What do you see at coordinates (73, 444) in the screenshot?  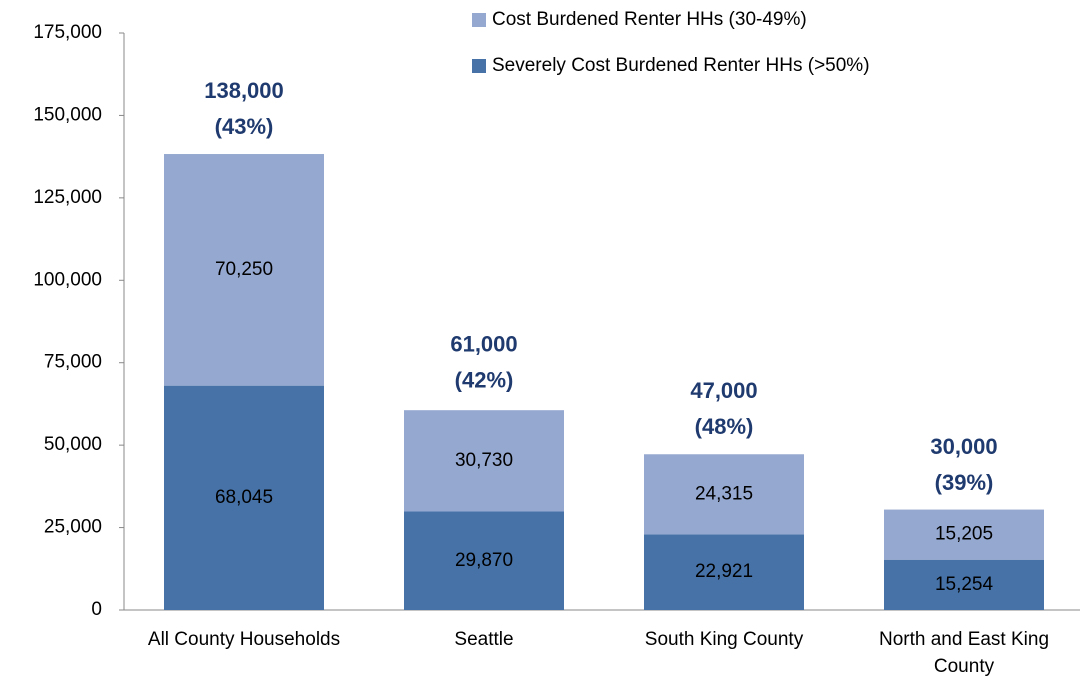 I see `y-tick-label: 50,000` at bounding box center [73, 444].